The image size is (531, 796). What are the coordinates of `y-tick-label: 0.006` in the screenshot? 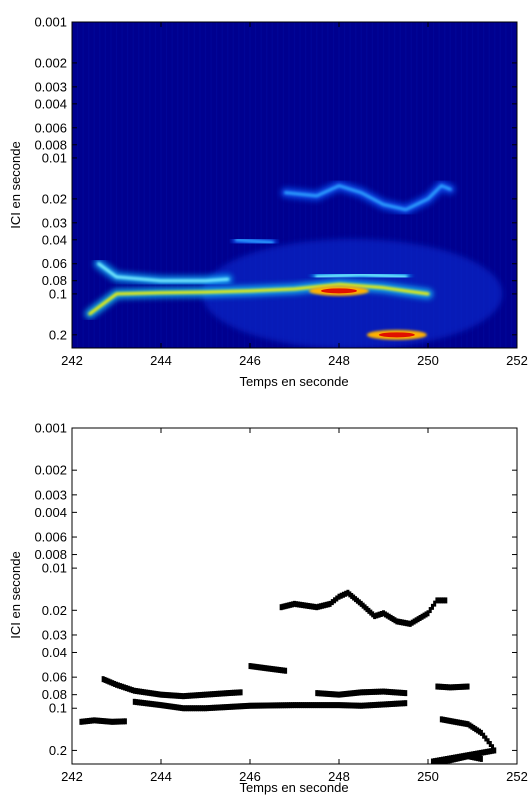 It's located at (50, 127).